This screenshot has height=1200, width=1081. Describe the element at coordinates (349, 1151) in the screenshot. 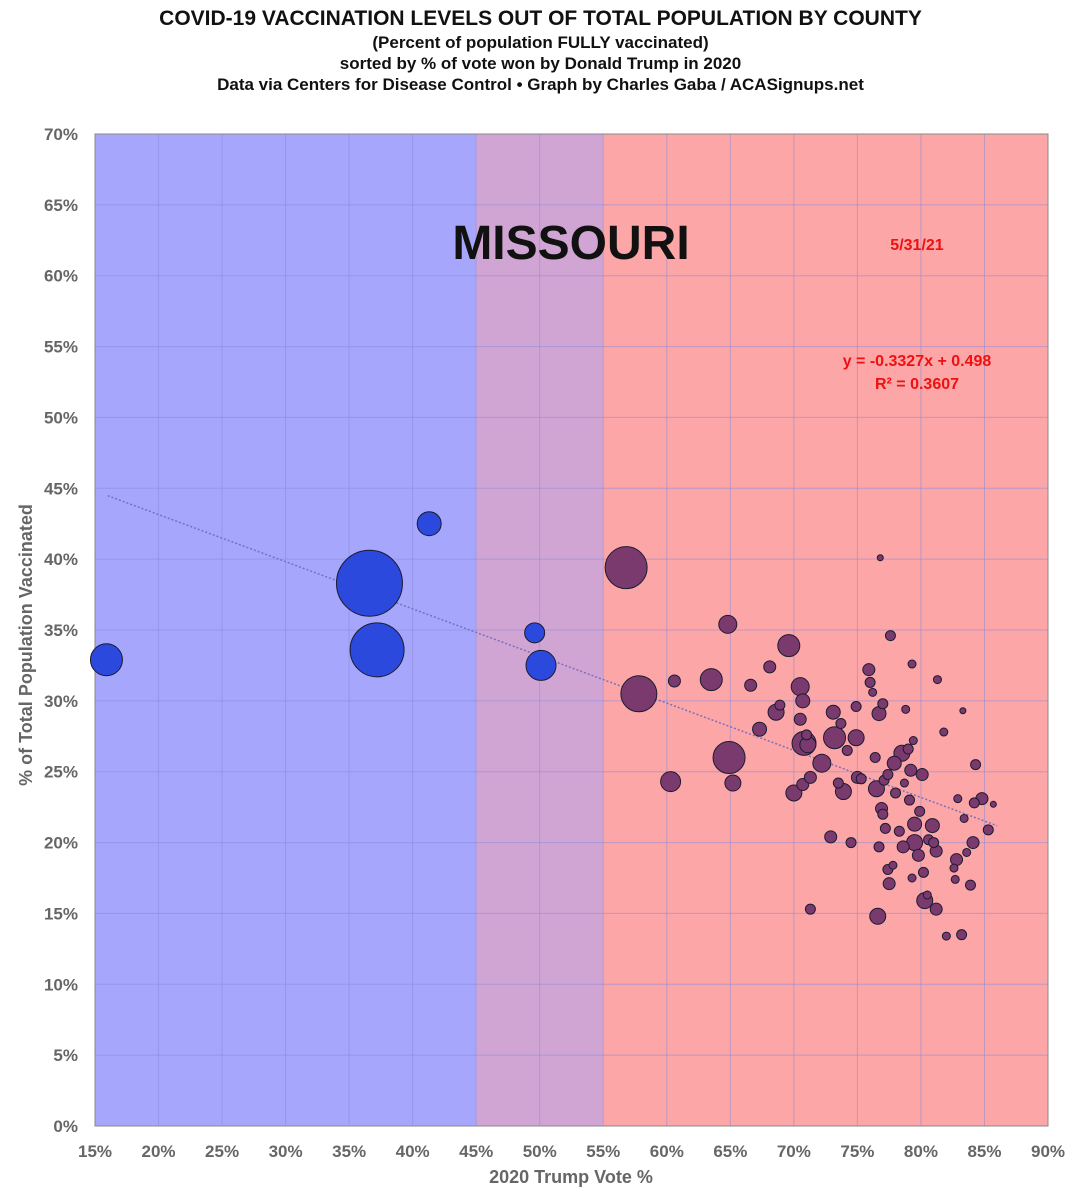

I see `x-tick-label: 35%` at that location.